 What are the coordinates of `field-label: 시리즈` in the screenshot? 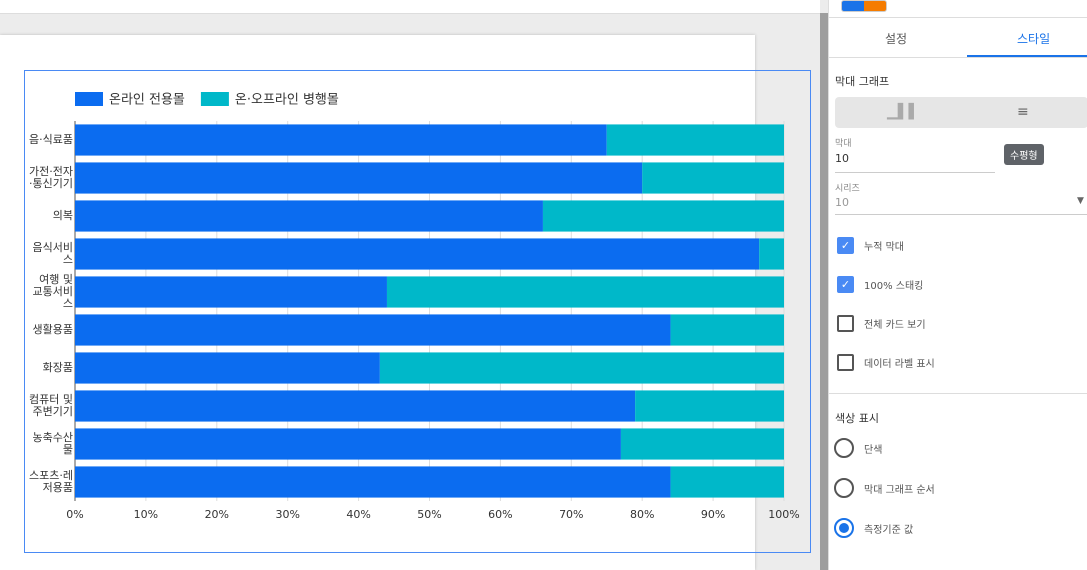 It's located at (847, 189).